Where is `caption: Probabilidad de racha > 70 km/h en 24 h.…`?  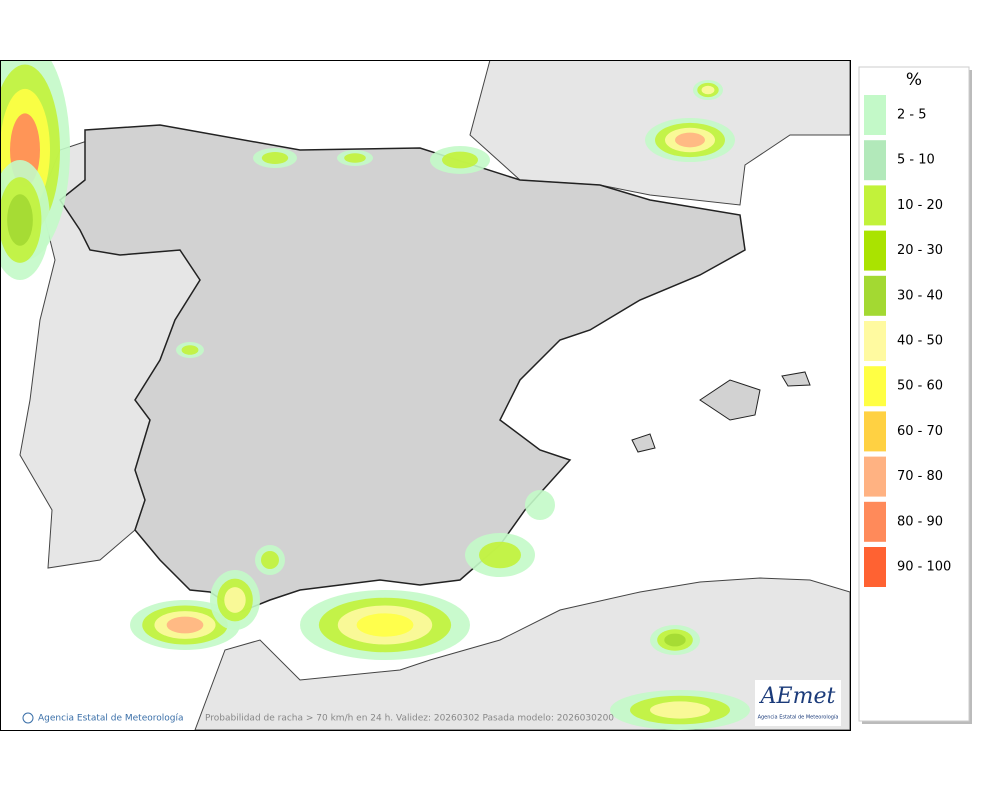
caption: Probabilidad de racha > 70 km/h en 24 h.… is located at coordinates (409, 719).